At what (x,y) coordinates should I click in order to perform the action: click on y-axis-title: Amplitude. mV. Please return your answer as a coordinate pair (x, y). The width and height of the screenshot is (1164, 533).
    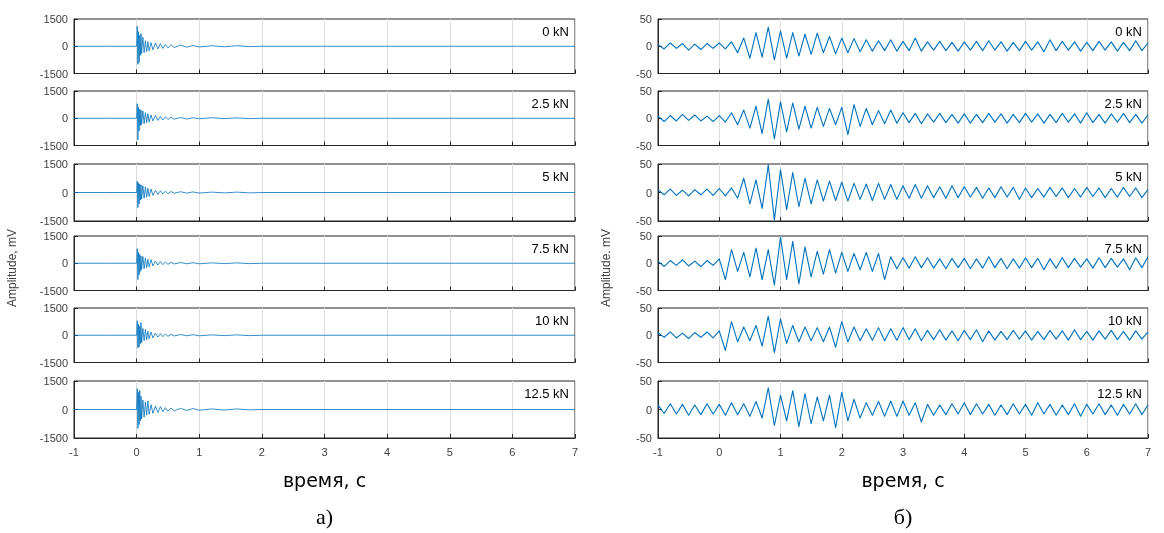
    Looking at the image, I should click on (606, 267).